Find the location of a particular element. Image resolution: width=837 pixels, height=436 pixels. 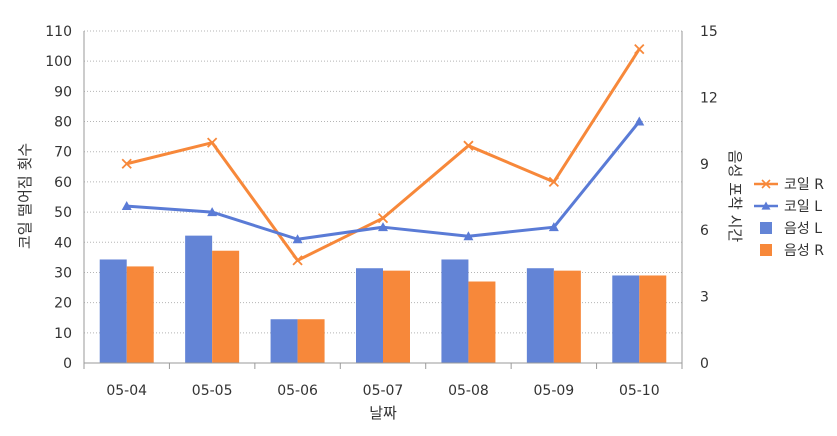

y-right-tick-label: 0 is located at coordinates (704, 364).